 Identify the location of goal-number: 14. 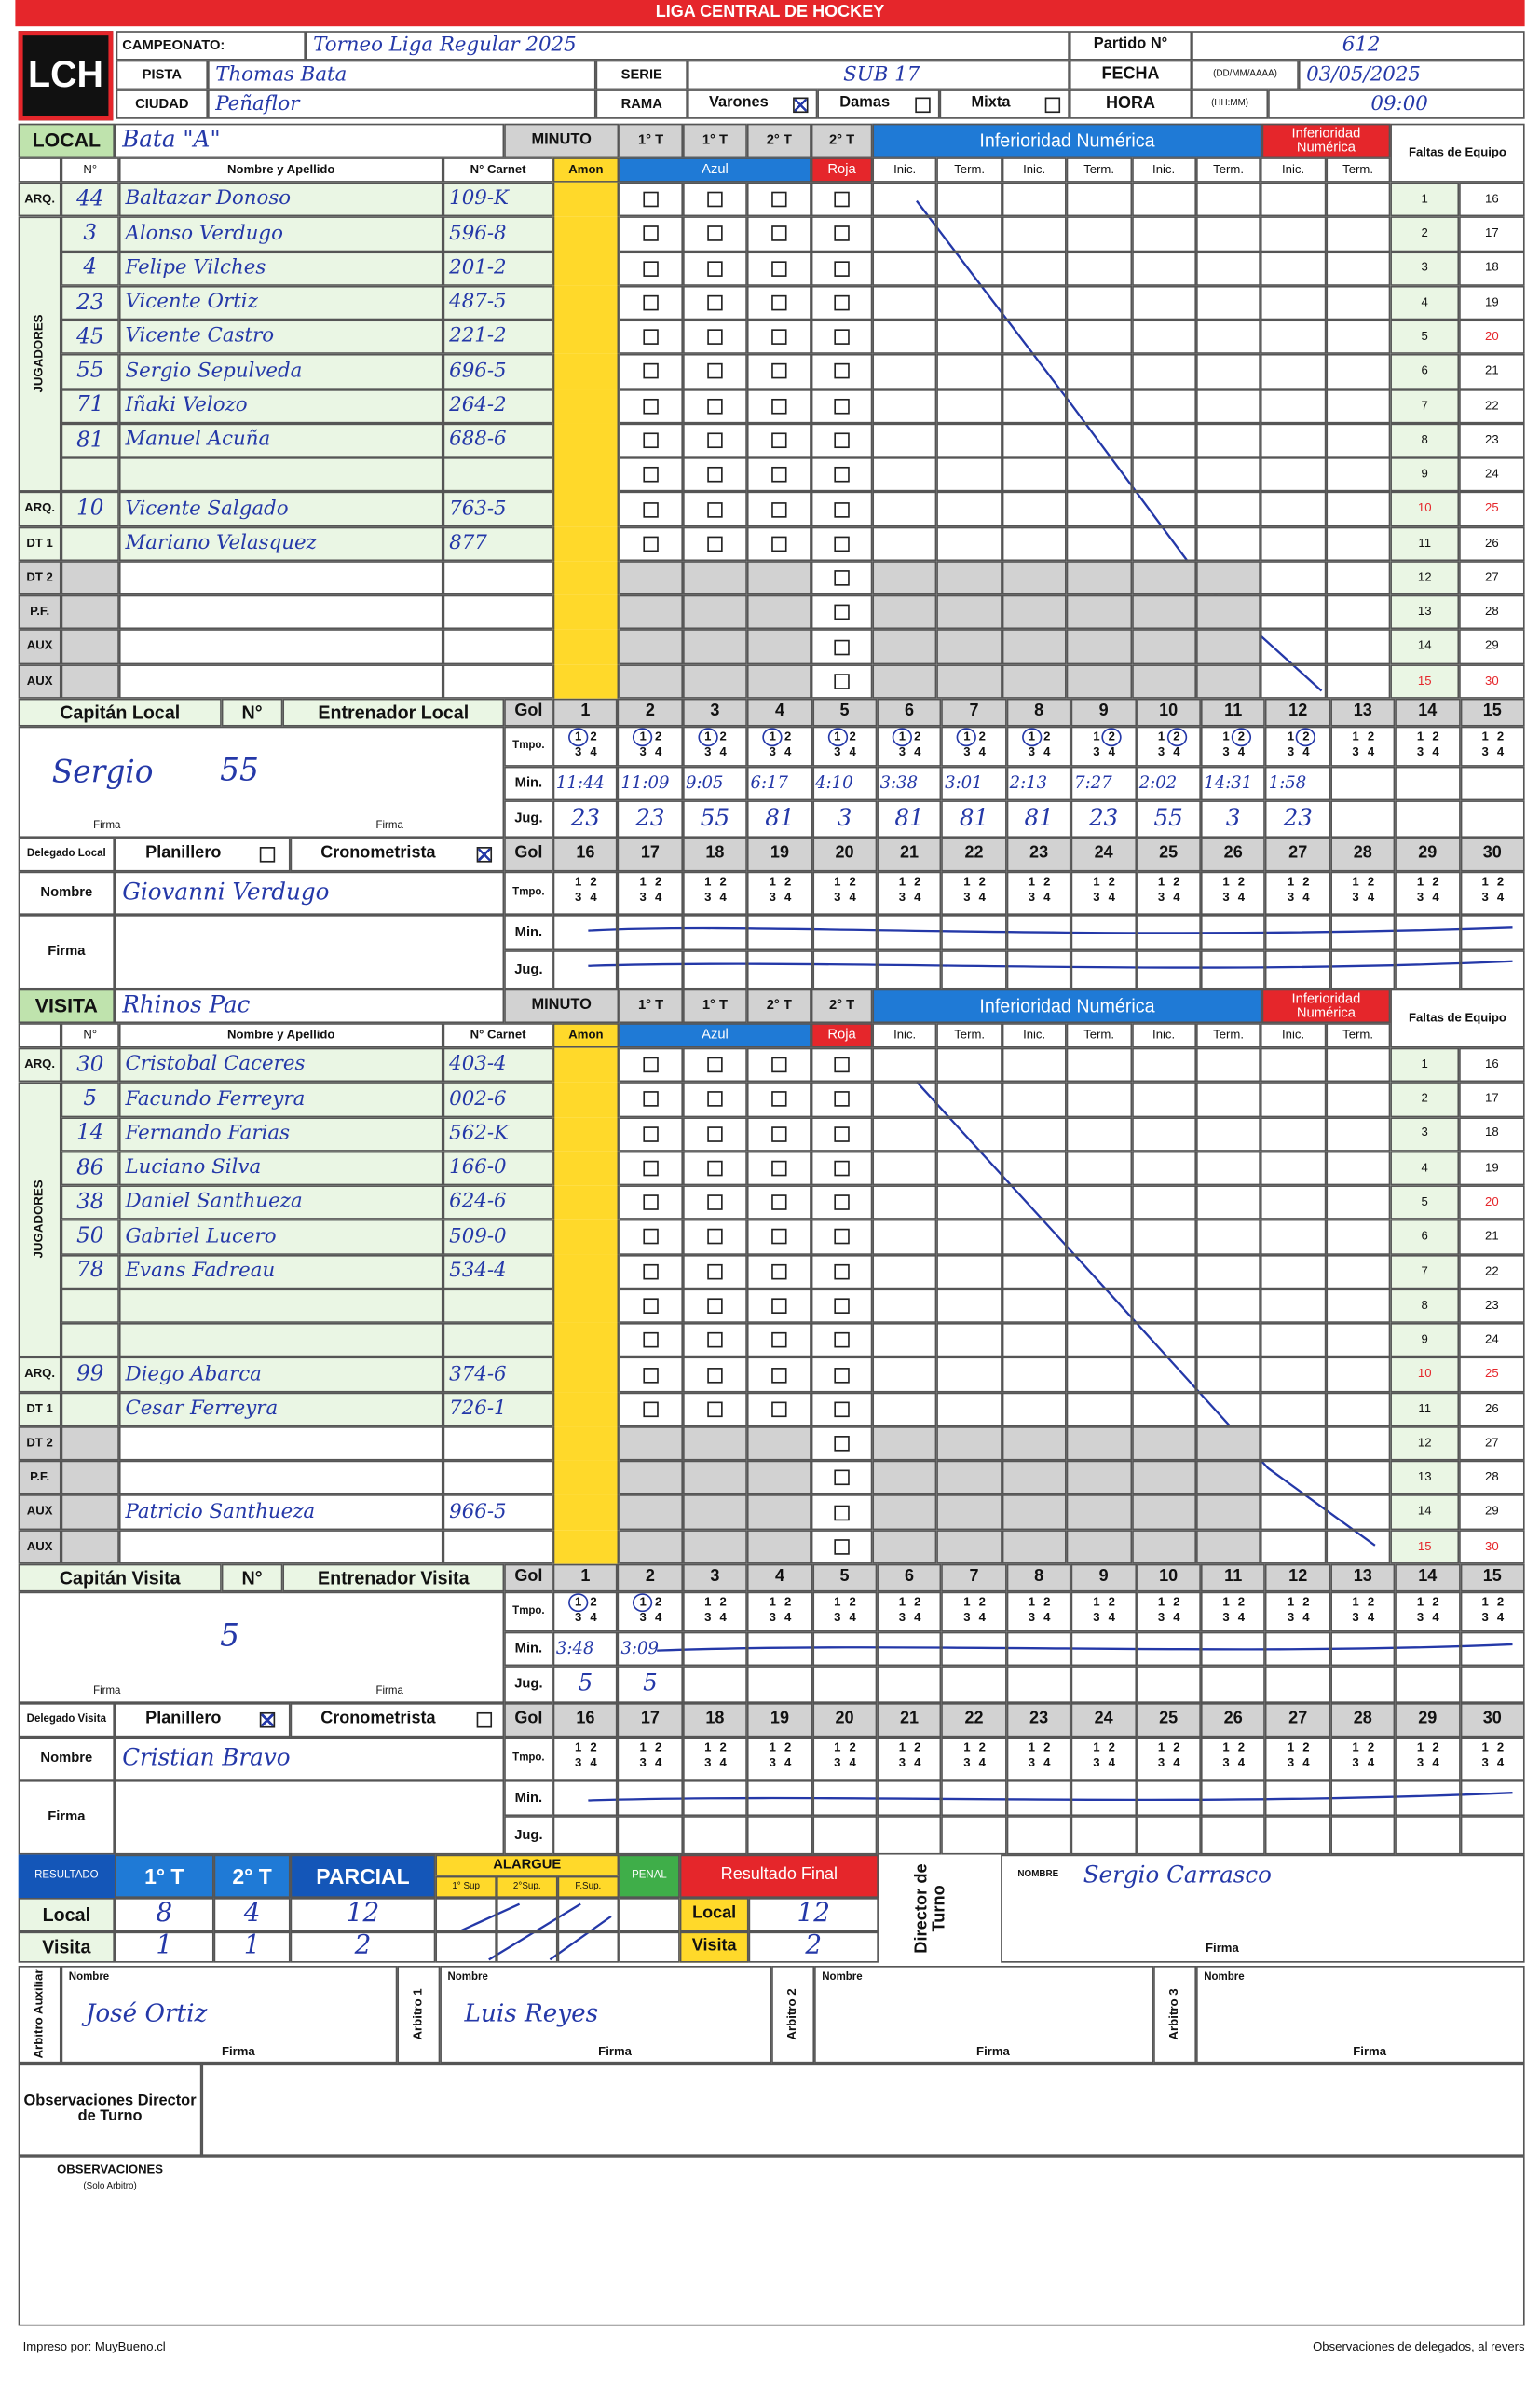
(1428, 712).